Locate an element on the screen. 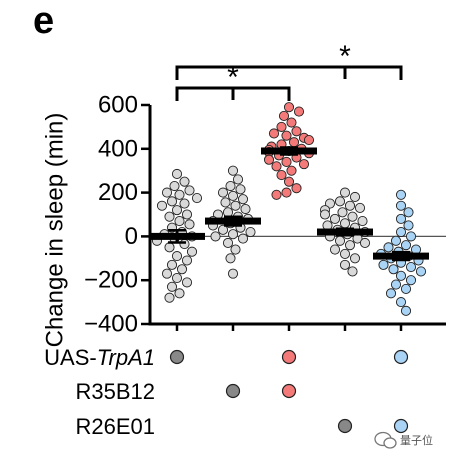 This screenshot has width=458, height=460. watermark: 量子位 is located at coordinates (403, 440).